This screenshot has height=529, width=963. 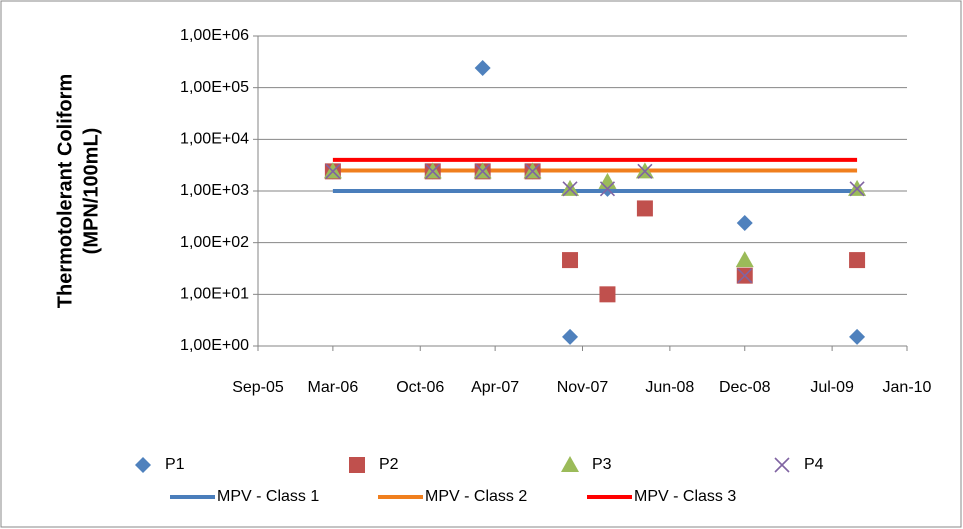 I want to click on legend-label: P2, so click(x=389, y=464).